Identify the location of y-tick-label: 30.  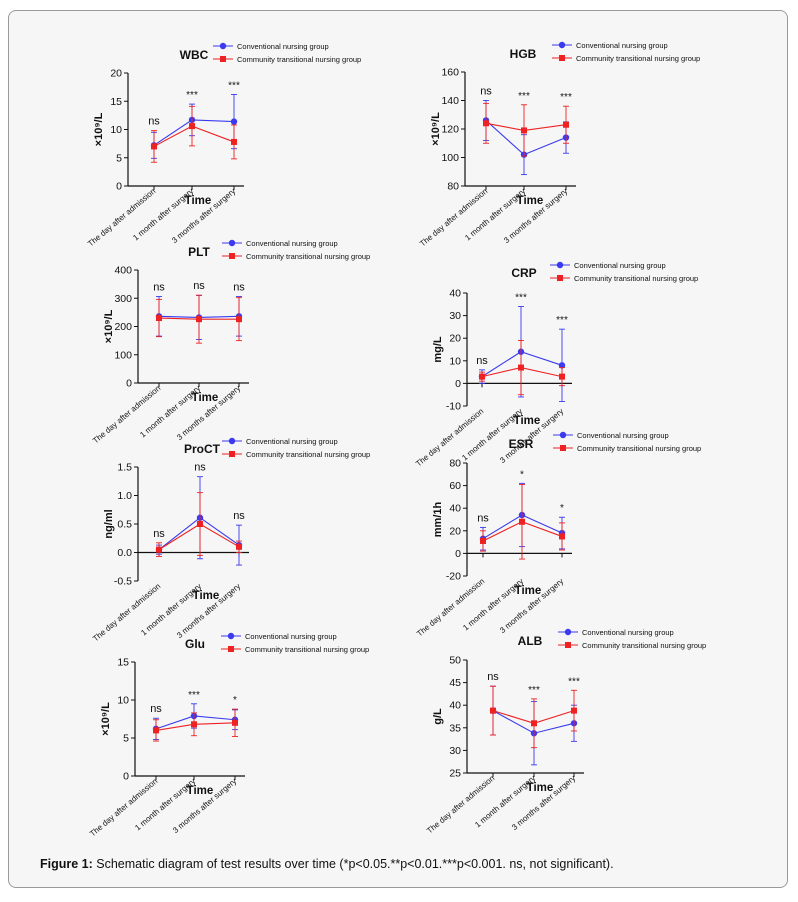
(455, 316).